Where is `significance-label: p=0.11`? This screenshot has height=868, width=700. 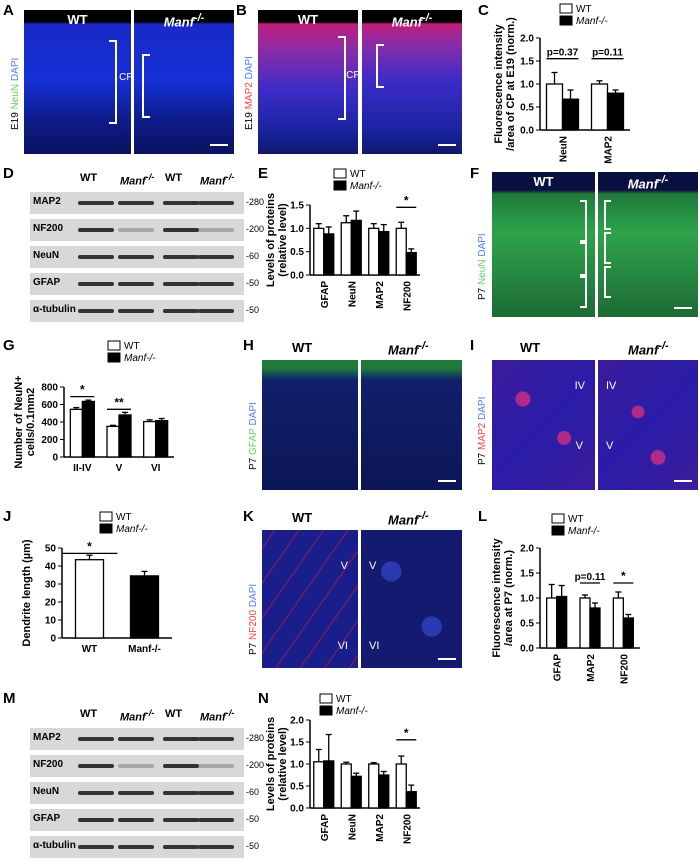
significance-label: p=0.11 is located at coordinates (590, 577).